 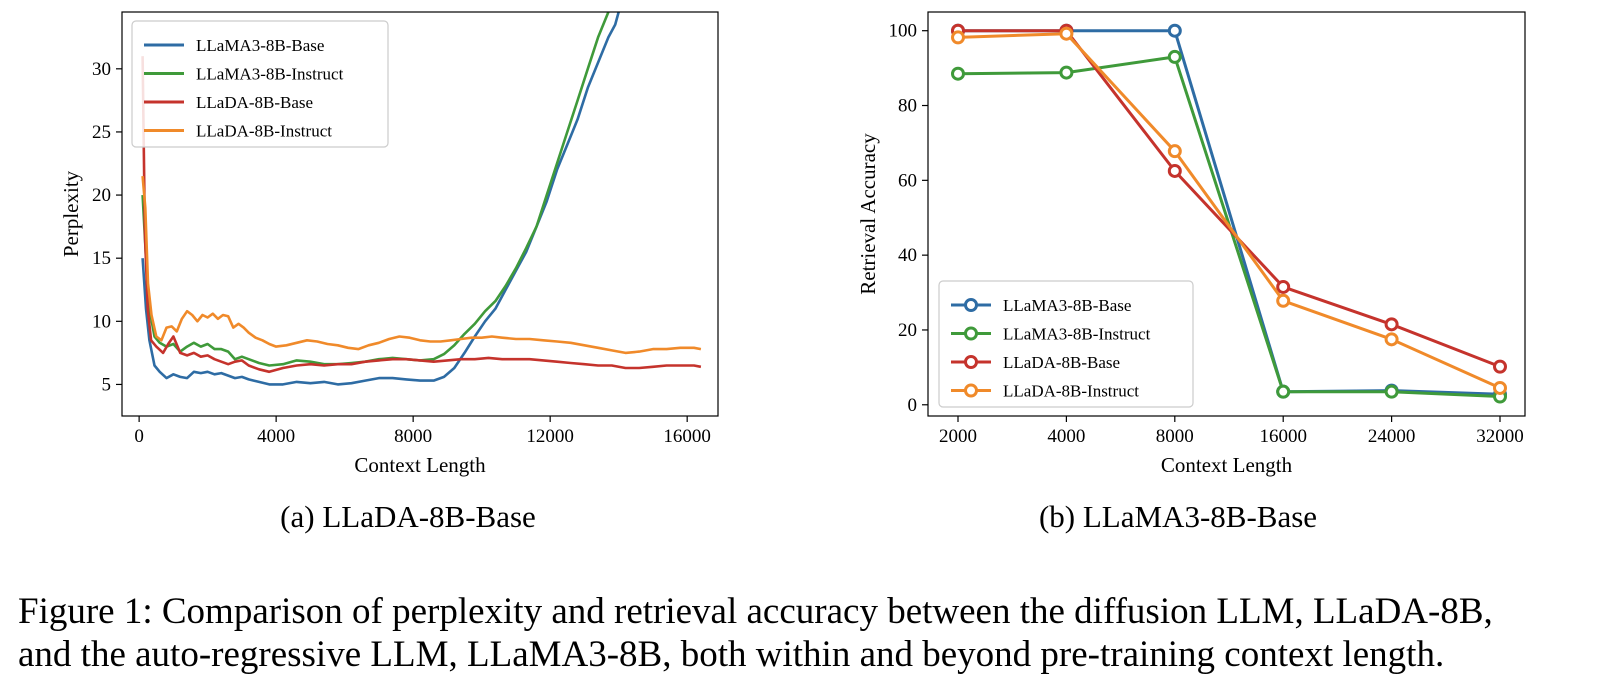 What do you see at coordinates (907, 255) in the screenshot?
I see `y-tick-label-b: 40` at bounding box center [907, 255].